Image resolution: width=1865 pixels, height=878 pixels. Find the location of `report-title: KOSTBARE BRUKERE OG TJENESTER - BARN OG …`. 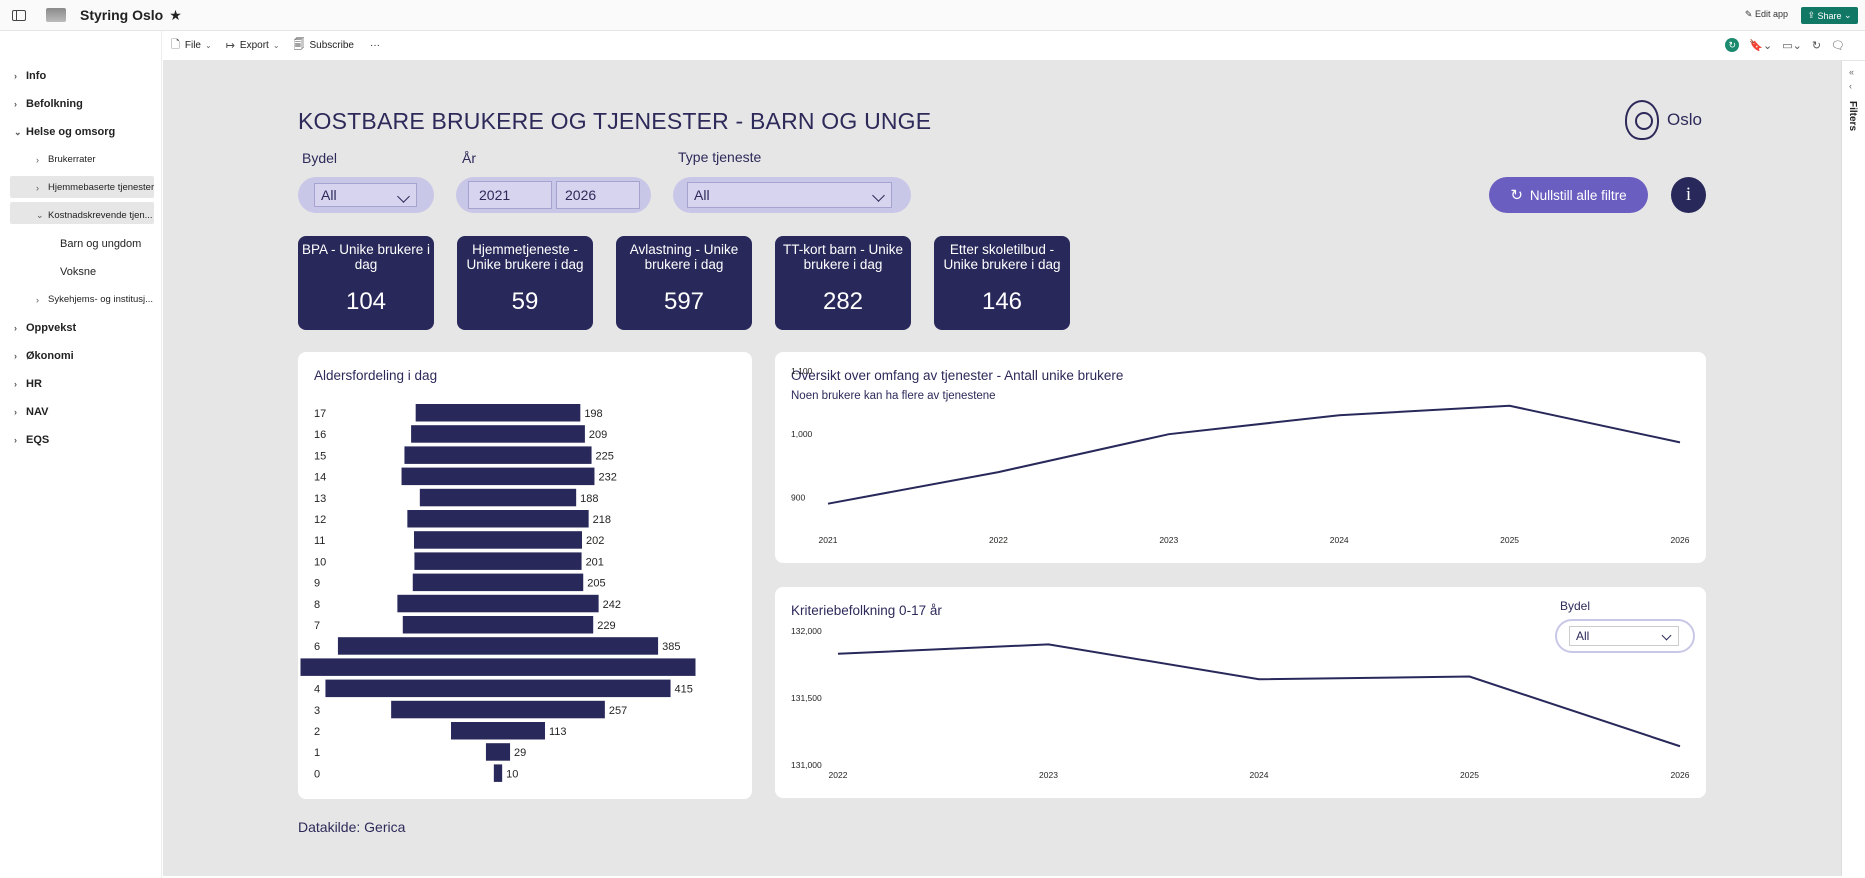

report-title: KOSTBARE BRUKERE OG TJENESTER - BARN OG … is located at coordinates (615, 121).